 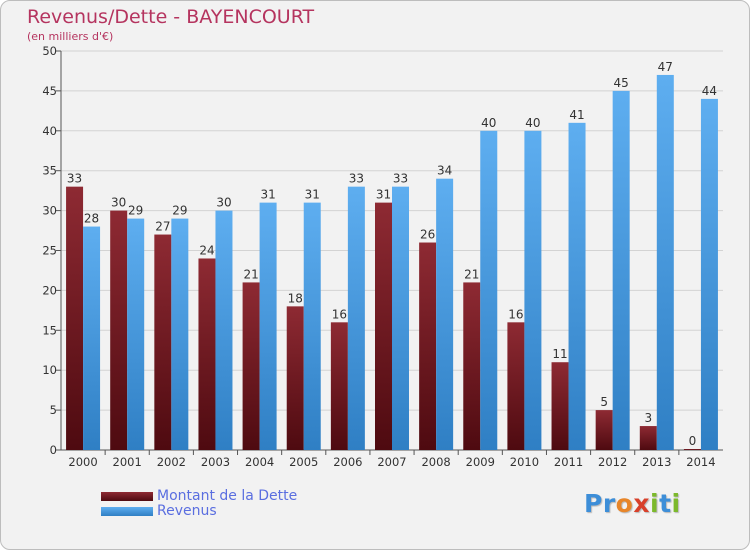 What do you see at coordinates (621, 83) in the screenshot?
I see `value-label-revenus-2012: 45` at bounding box center [621, 83].